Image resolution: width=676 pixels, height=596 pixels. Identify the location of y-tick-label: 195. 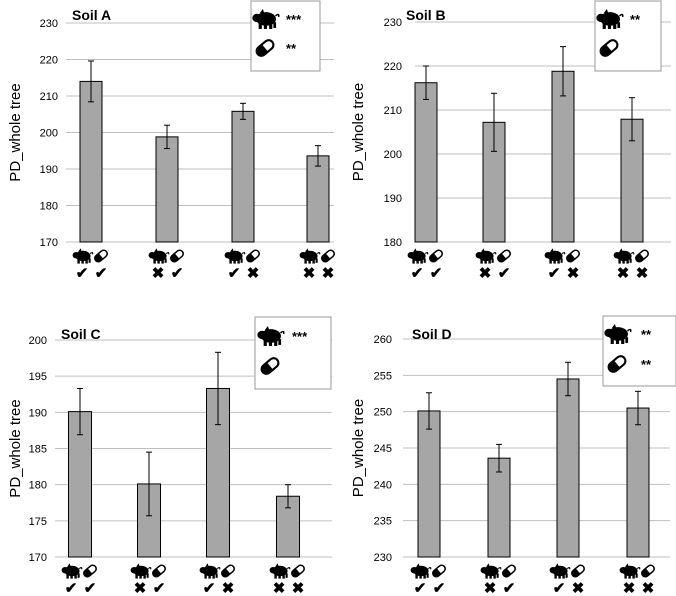
(38, 377).